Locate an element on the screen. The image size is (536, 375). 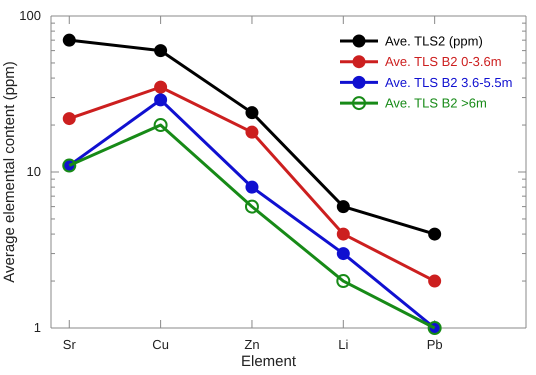
x-tick-label: Li is located at coordinates (343, 344).